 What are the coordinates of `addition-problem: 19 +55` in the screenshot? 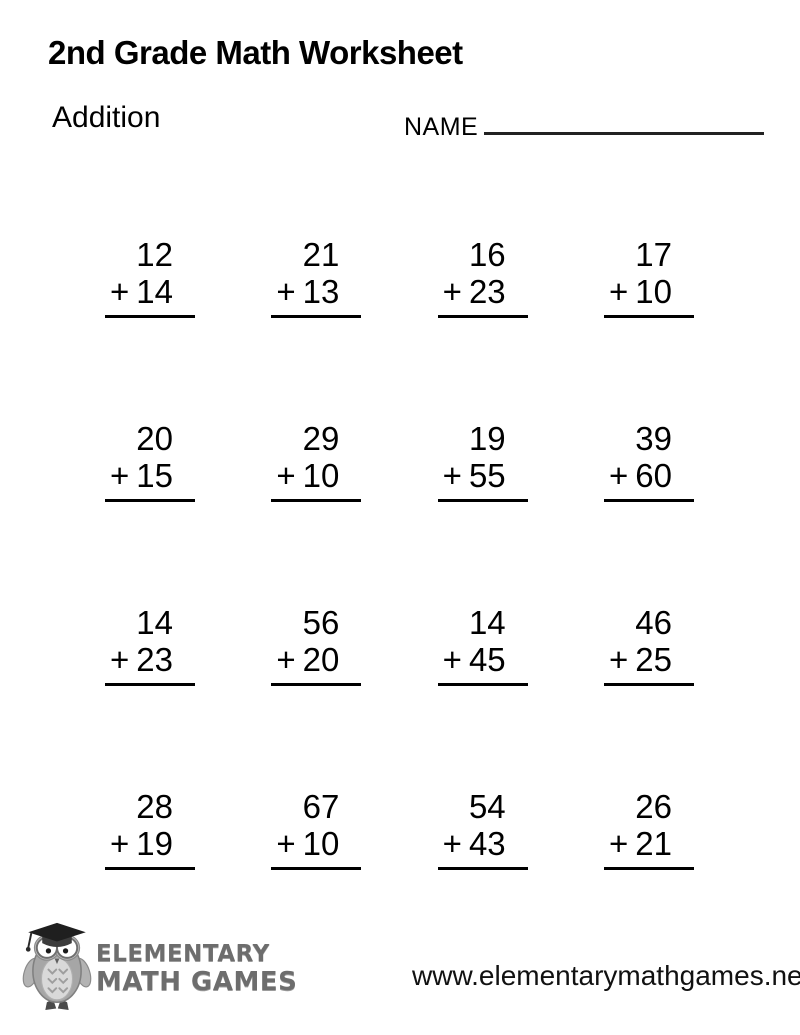 It's located at (482, 461).